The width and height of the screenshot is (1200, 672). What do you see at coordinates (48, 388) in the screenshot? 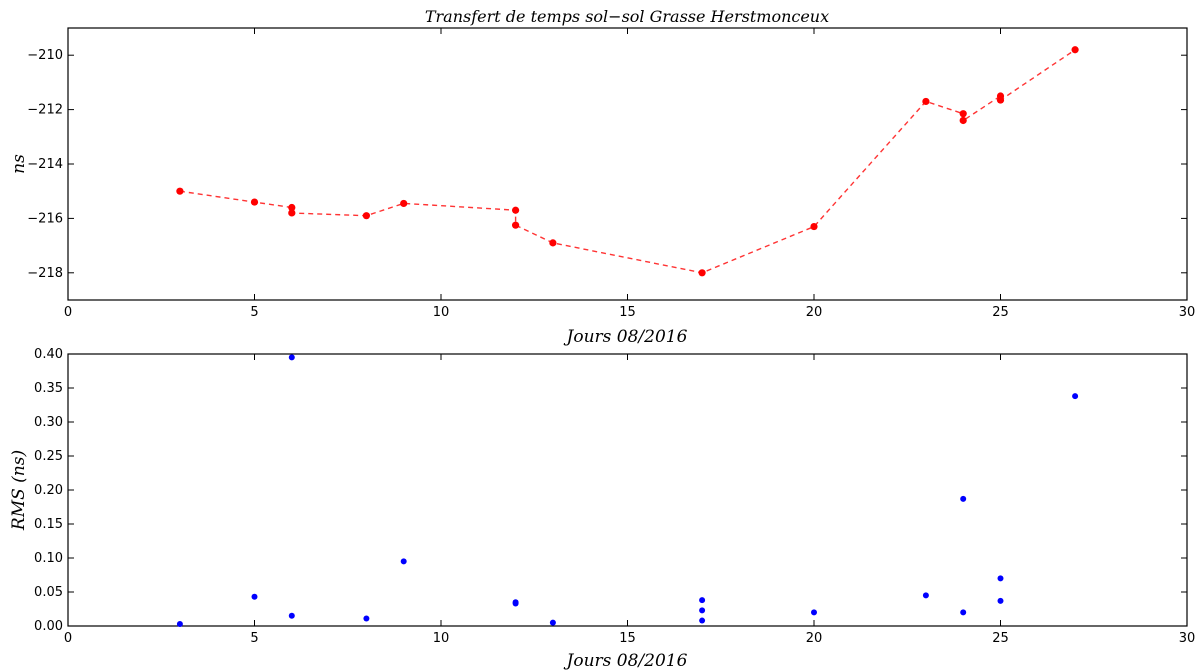
I see `bottom-chart-y-tick-label: 0.35` at bounding box center [48, 388].